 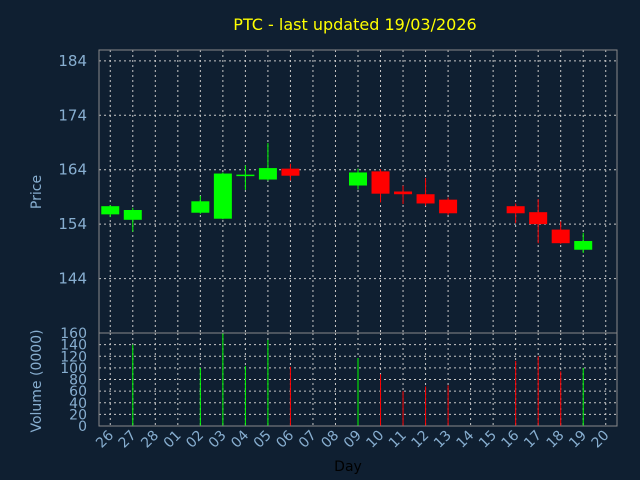 What do you see at coordinates (78, 415) in the screenshot?
I see `volume-y-tick-label: 20` at bounding box center [78, 415].